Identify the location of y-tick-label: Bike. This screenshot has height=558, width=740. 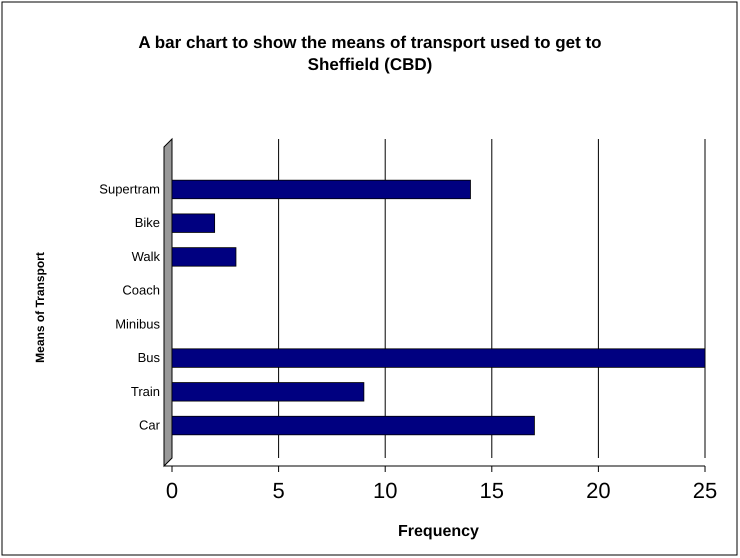
(147, 222).